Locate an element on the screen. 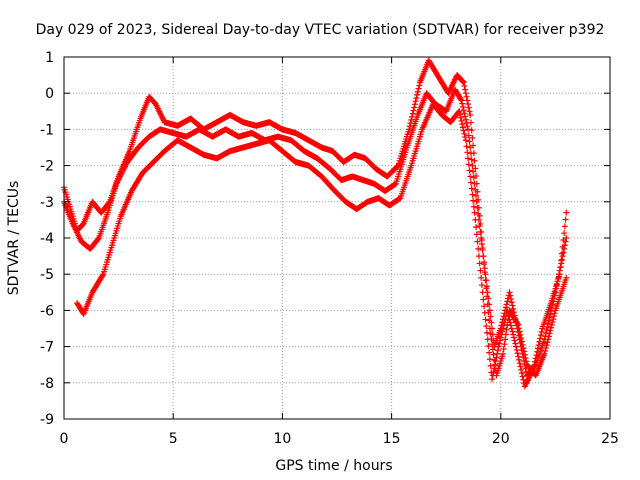  y-tick-label: -4 is located at coordinates (47, 239).